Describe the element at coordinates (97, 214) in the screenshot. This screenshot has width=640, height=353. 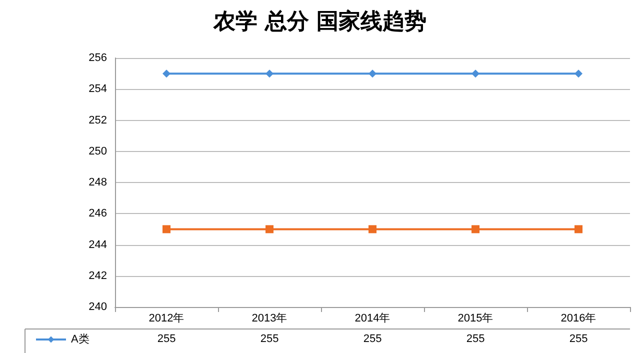
I see `y-tick-label: 246` at that location.